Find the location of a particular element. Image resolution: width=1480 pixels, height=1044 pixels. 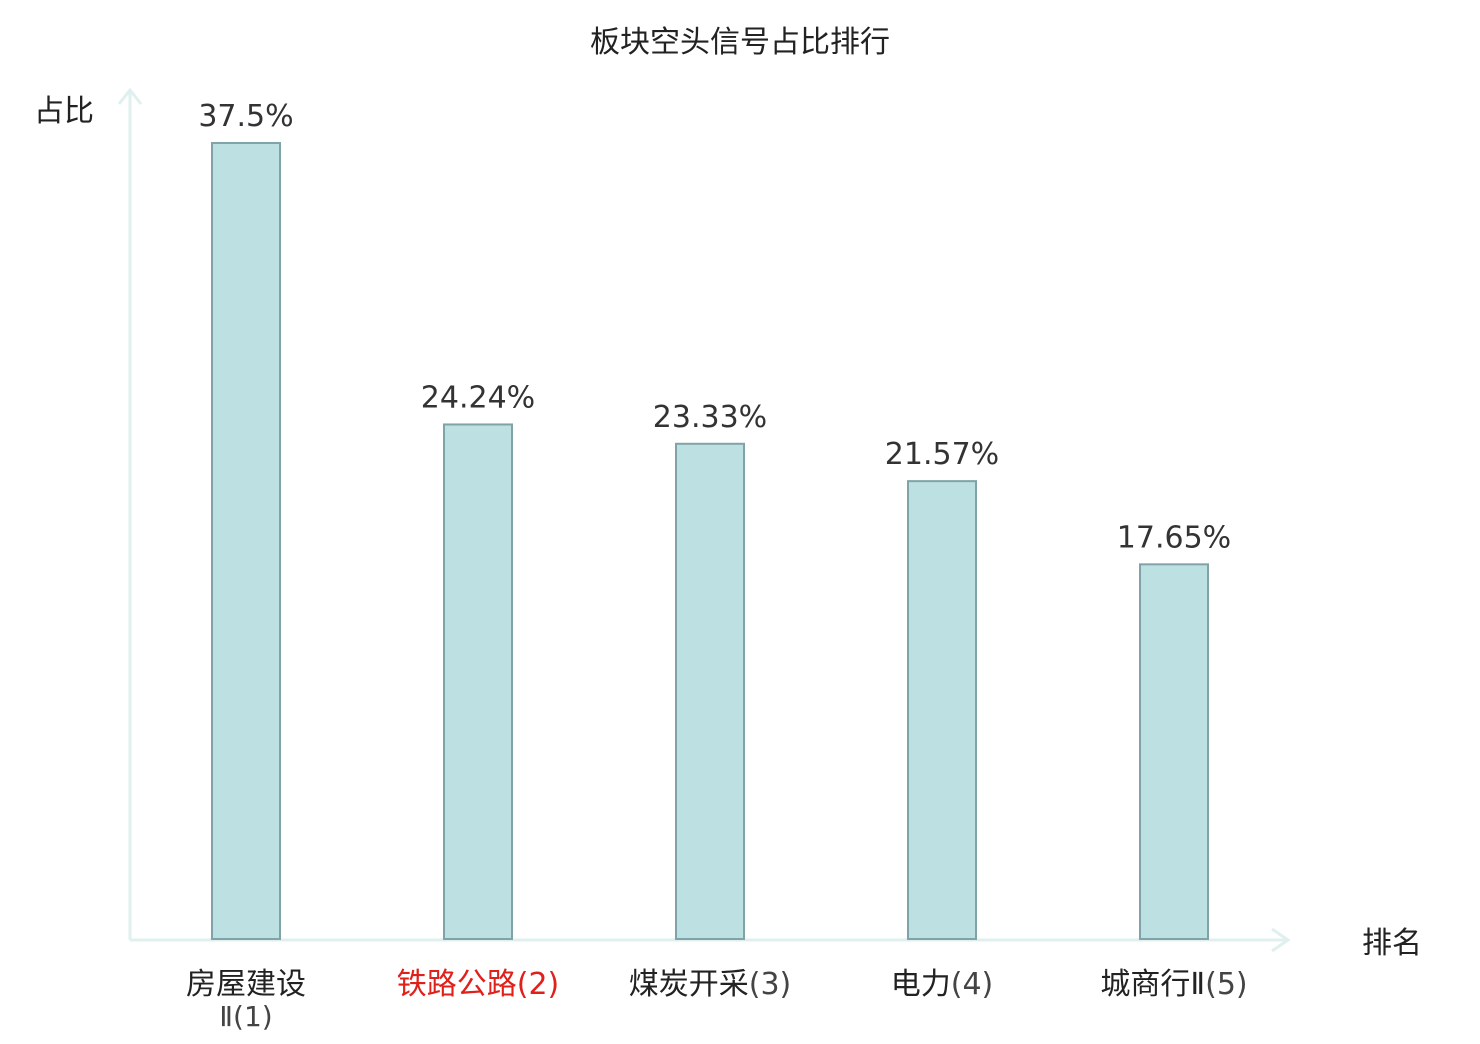

category-name-2: 铁路公路 is located at coordinates (457, 984).